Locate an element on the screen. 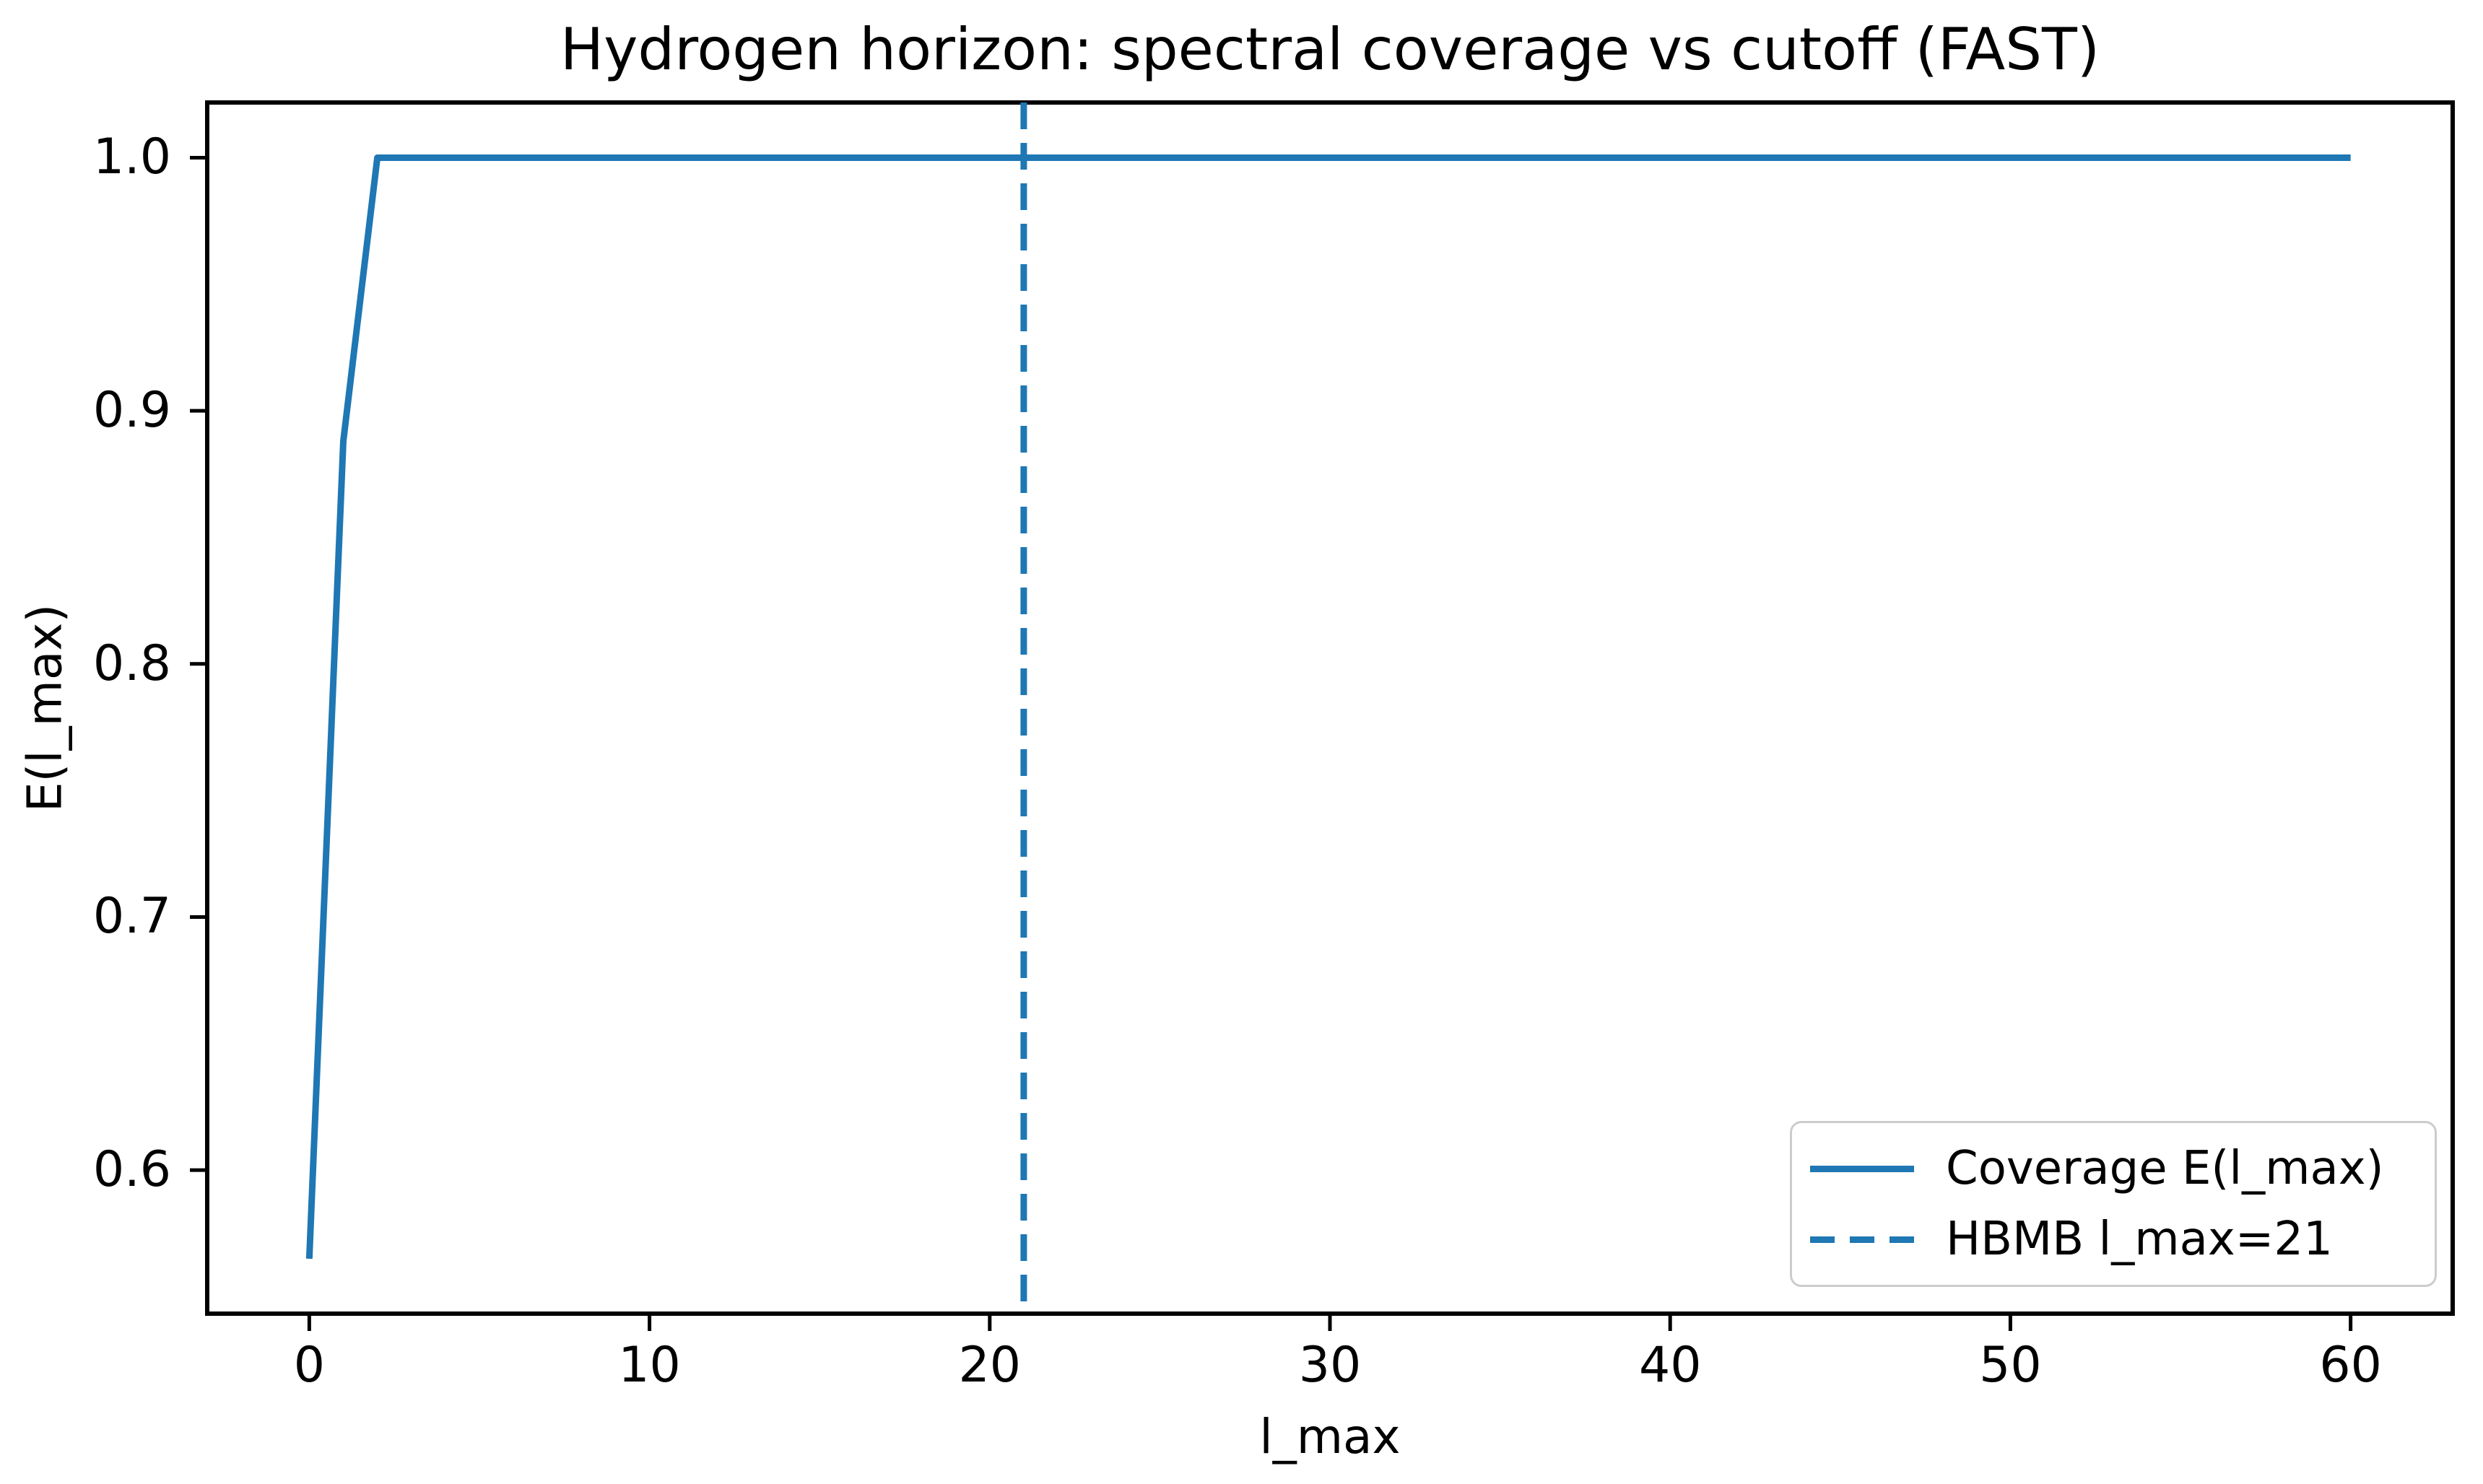 This screenshot has width=2483, height=1484. legend-entry-label: Coverage E(l_max) is located at coordinates (2165, 1168).